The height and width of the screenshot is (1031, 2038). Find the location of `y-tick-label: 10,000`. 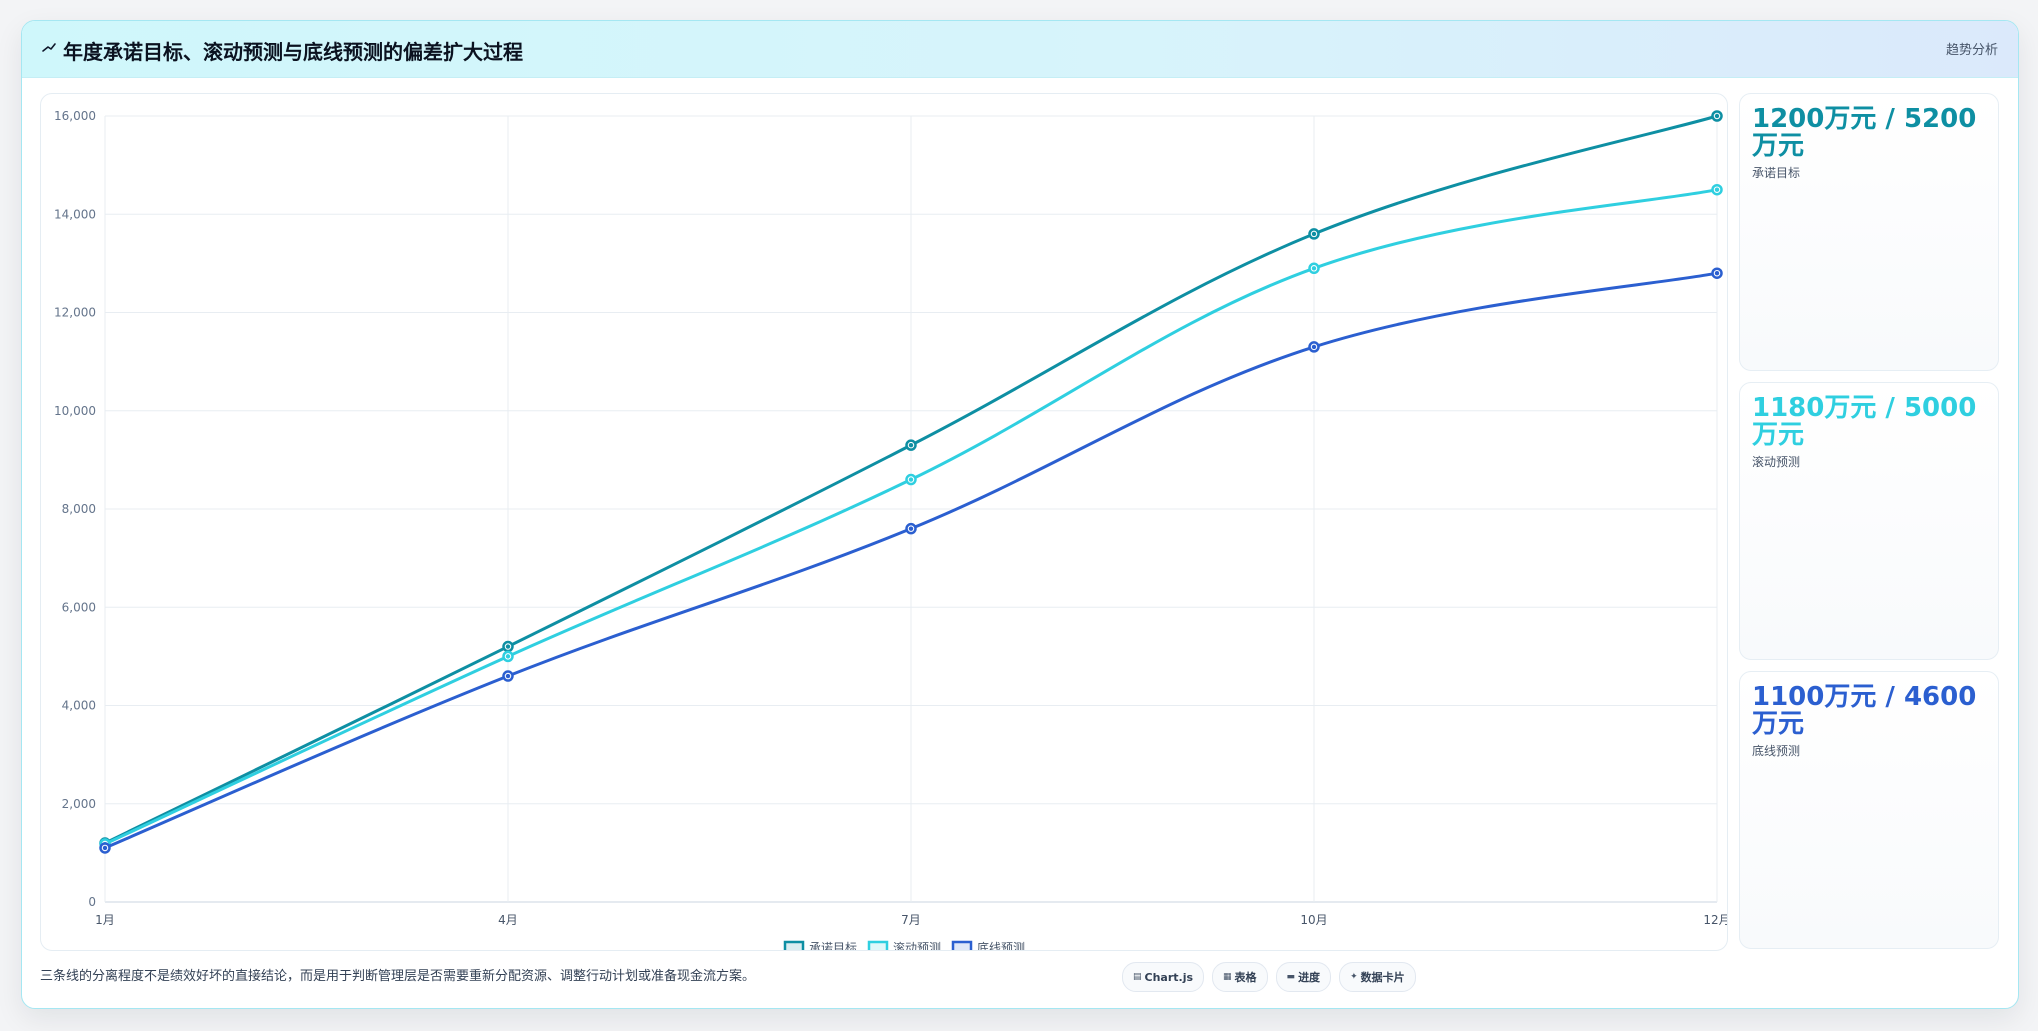

y-tick-label: 10,000 is located at coordinates (75, 411).